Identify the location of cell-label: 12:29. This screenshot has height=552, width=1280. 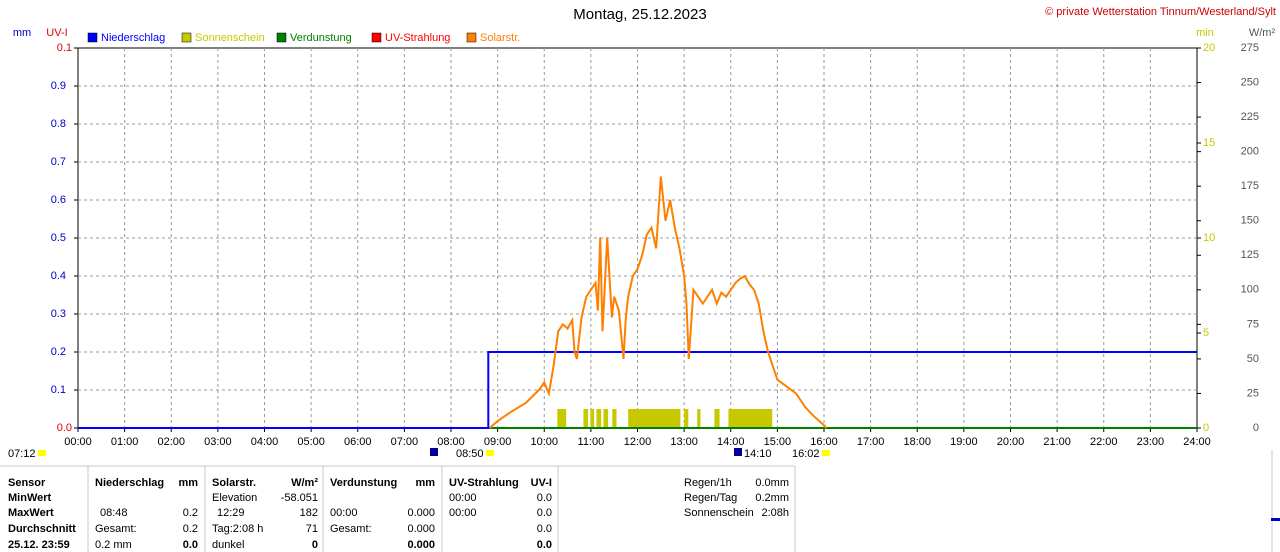
(231, 513).